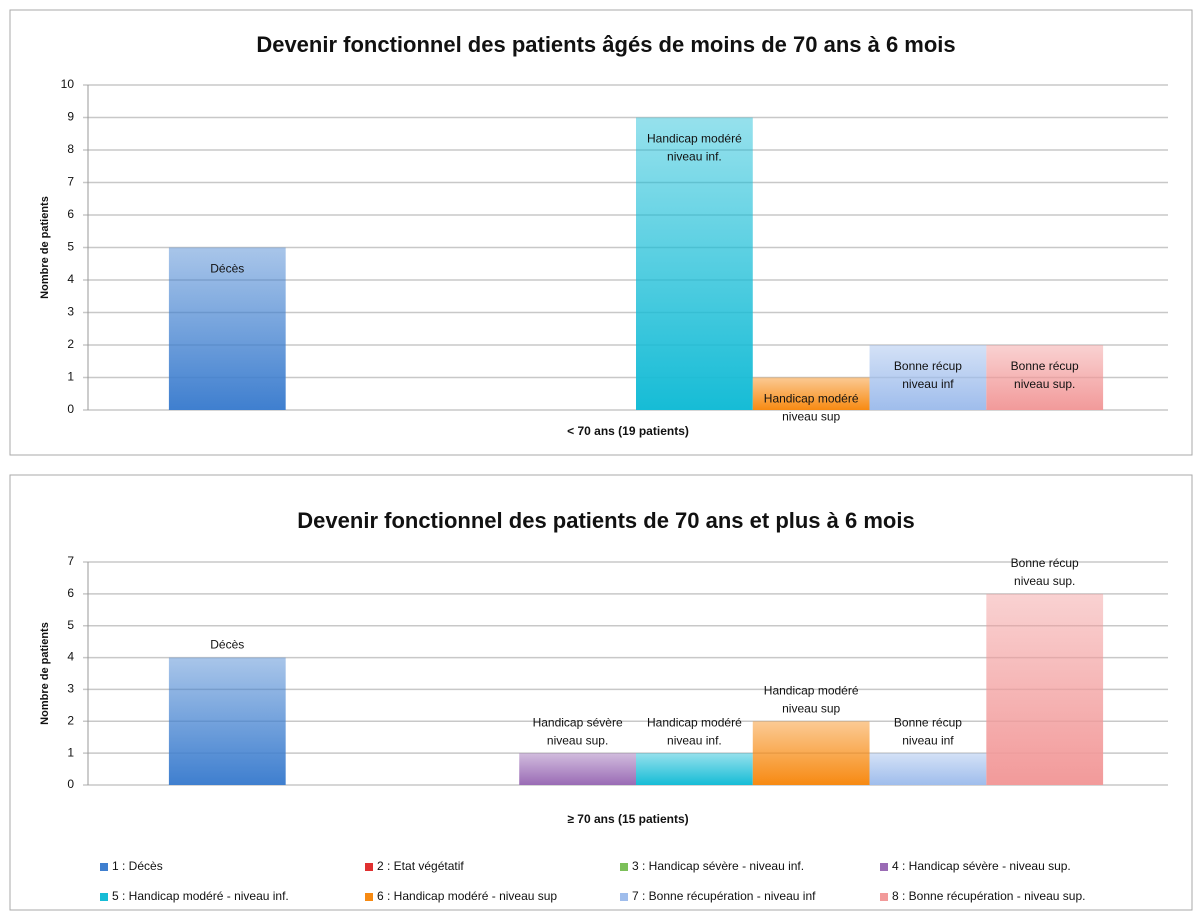 This screenshot has height=916, width=1204. Describe the element at coordinates (467, 896) in the screenshot. I see `legend-label: 6 : Handicap modéré - niveau sup` at that location.